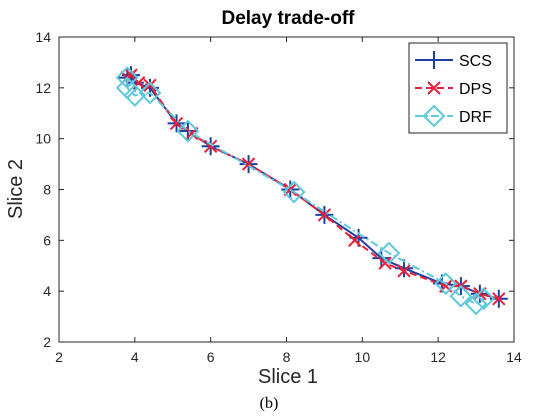 This screenshot has width=538, height=419. Describe the element at coordinates (453, 60) in the screenshot. I see `legend-item-scs: SCS` at that location.